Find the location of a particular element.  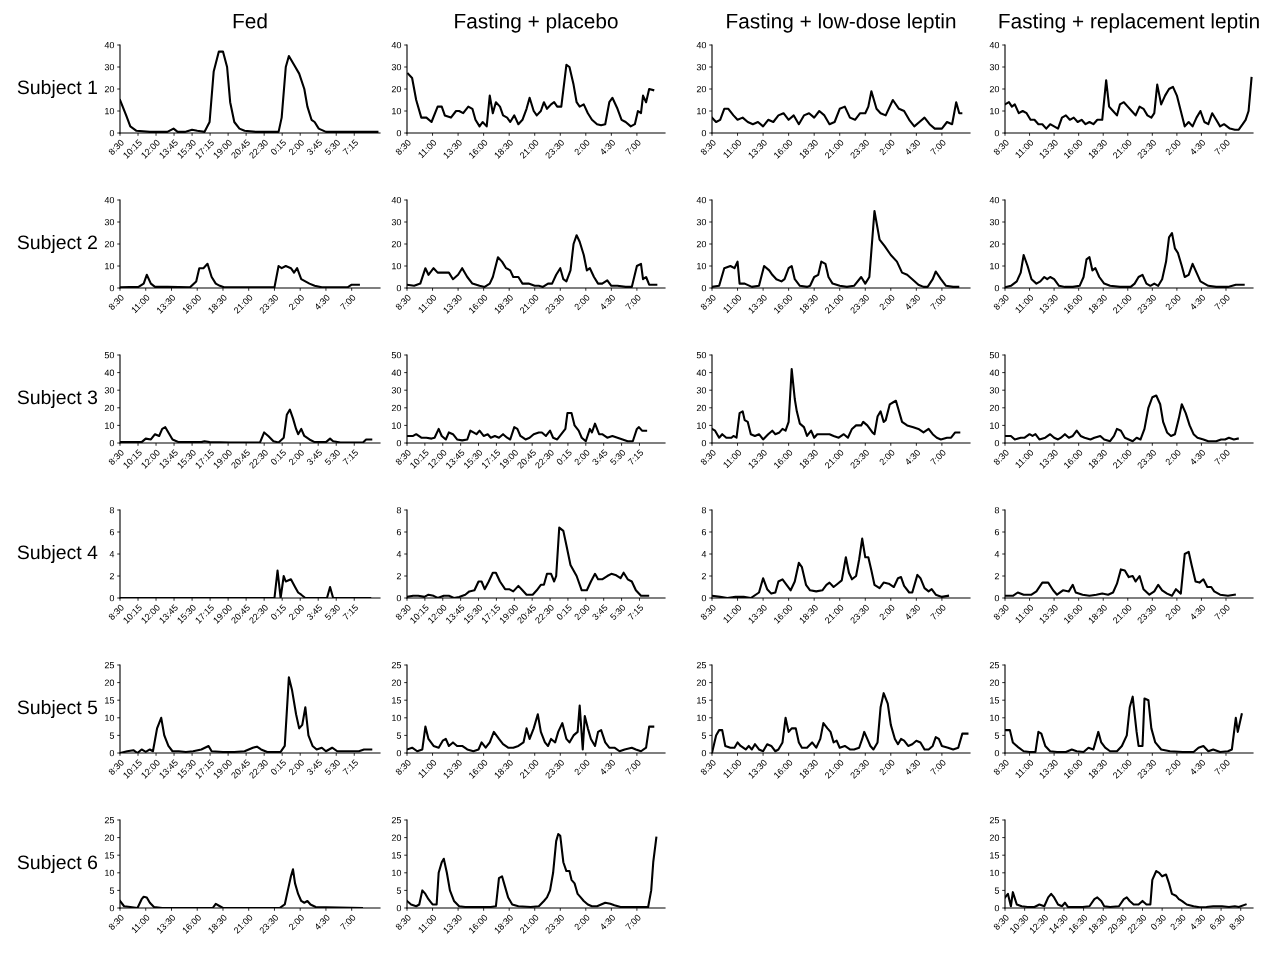

x-tick-label: 0:30 is located at coordinates (1158, 922).